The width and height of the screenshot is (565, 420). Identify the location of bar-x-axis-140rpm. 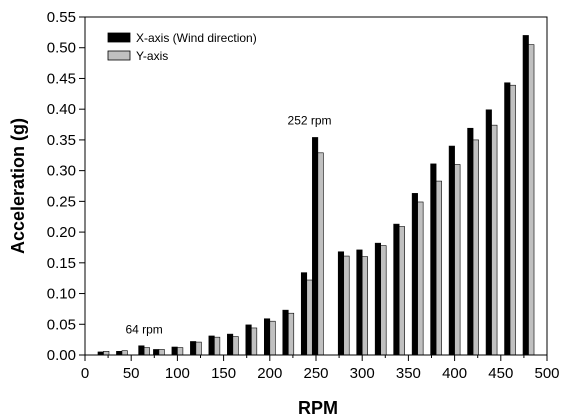
(211, 345).